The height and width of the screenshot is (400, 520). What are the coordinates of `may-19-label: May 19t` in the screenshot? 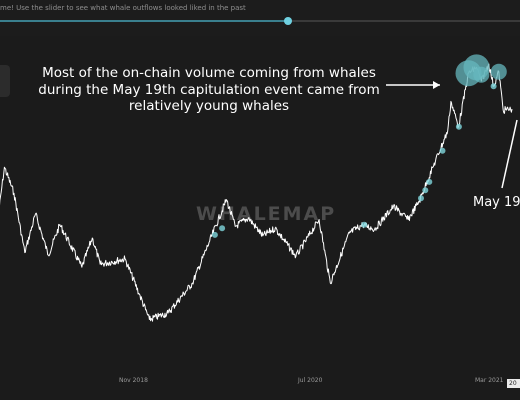 It's located at (496, 202).